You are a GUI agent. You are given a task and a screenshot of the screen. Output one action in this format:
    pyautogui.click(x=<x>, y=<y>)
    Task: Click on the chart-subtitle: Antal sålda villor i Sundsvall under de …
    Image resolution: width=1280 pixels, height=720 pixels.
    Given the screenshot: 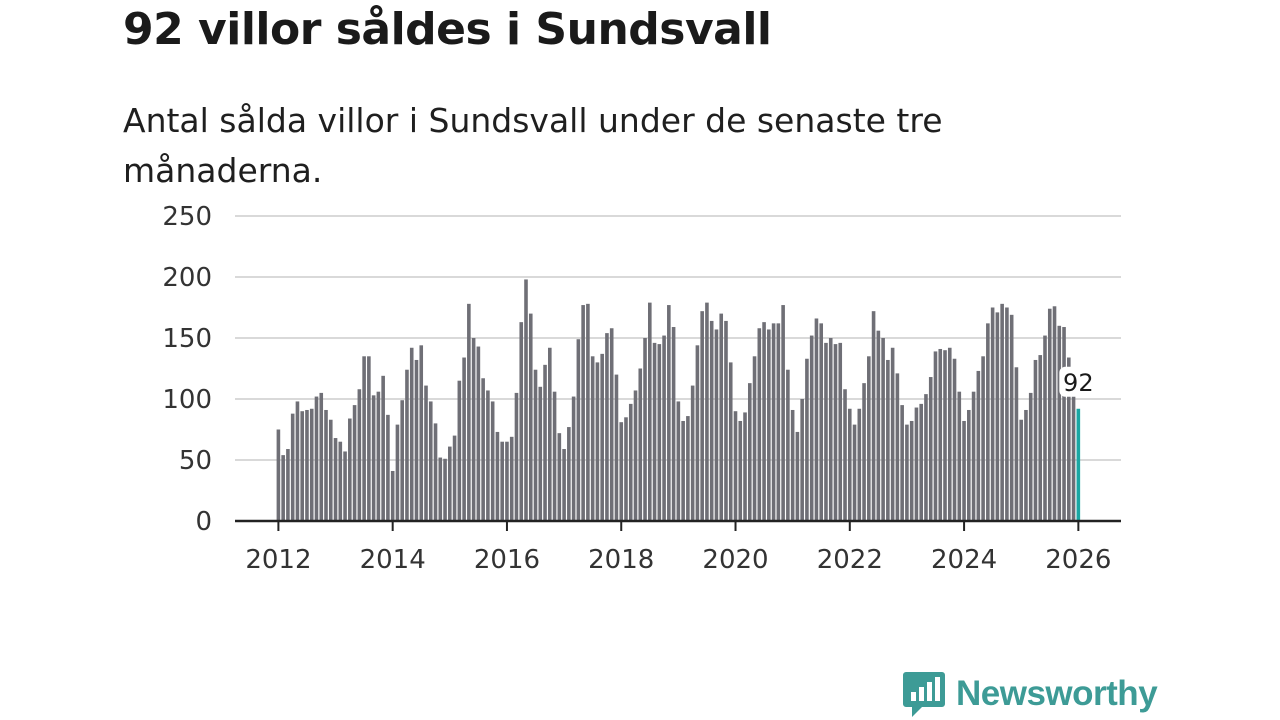 What is the action you would take?
    pyautogui.click(x=533, y=145)
    